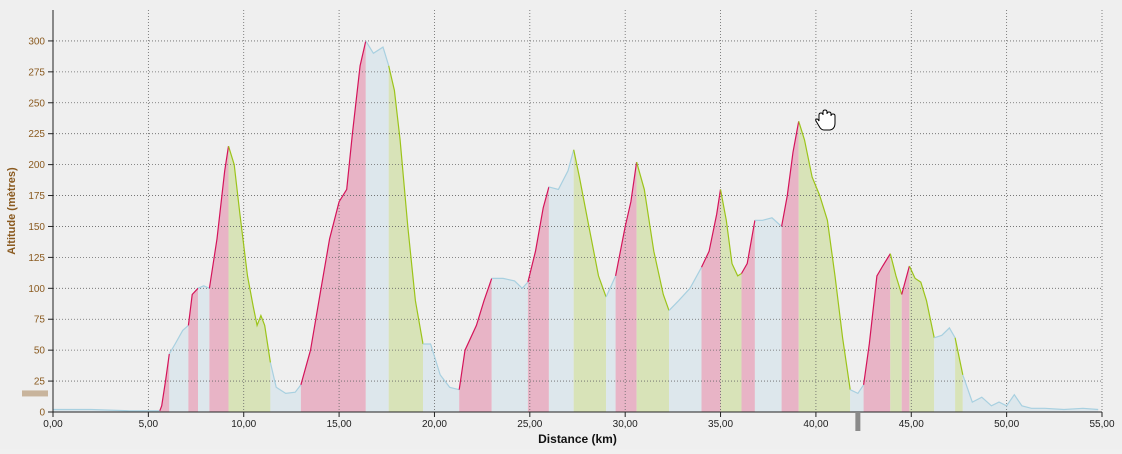 Image resolution: width=1122 pixels, height=454 pixels. I want to click on y-tick-label: 75, so click(40, 320).